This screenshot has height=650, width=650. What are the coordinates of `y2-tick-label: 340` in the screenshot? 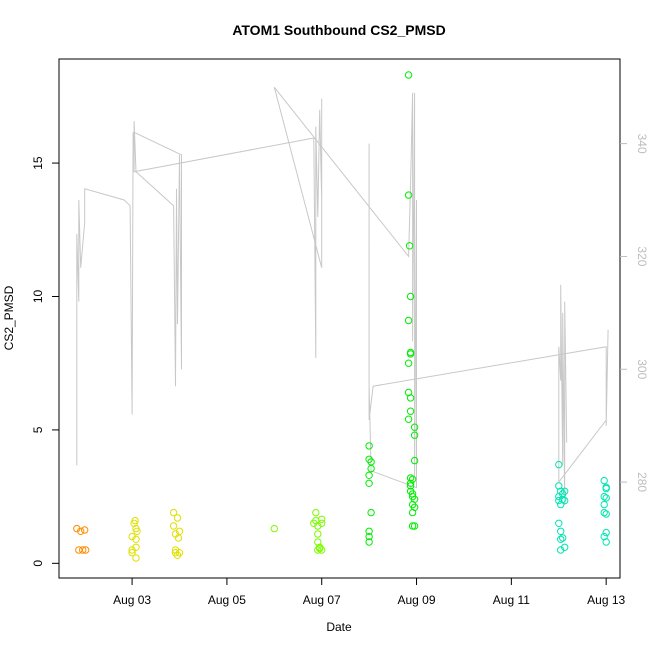 It's located at (642, 144).